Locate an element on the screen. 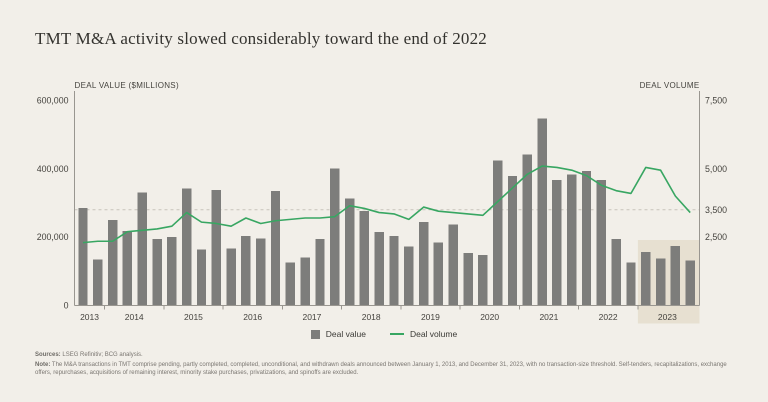 Image resolution: width=768 pixels, height=402 pixels. bar-2021-q4 is located at coordinates (572, 240).